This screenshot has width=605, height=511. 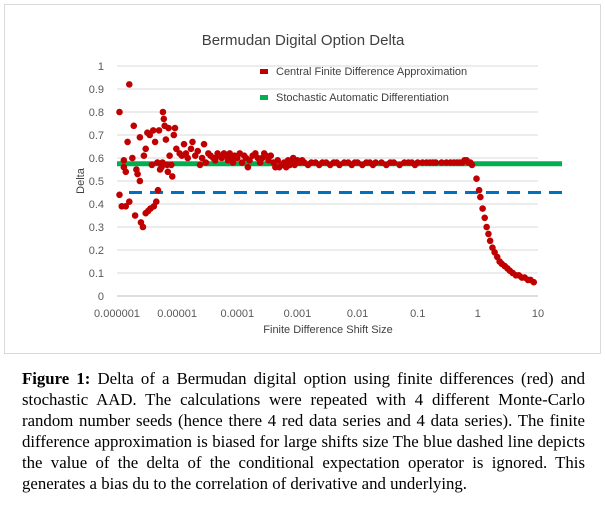 I want to click on x-tick-label: 0.0001, so click(x=237, y=314).